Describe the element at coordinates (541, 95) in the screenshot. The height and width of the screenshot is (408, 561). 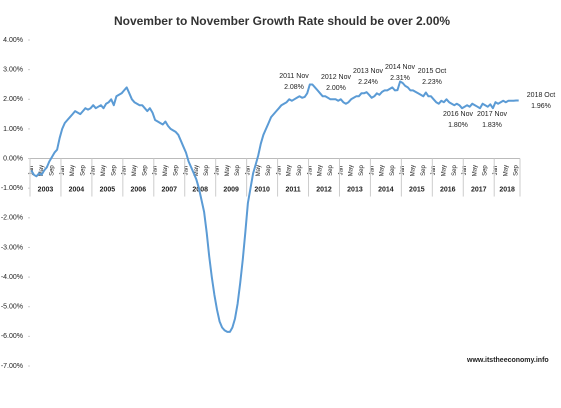
I see `annotation-date: 2018 Oct` at that location.